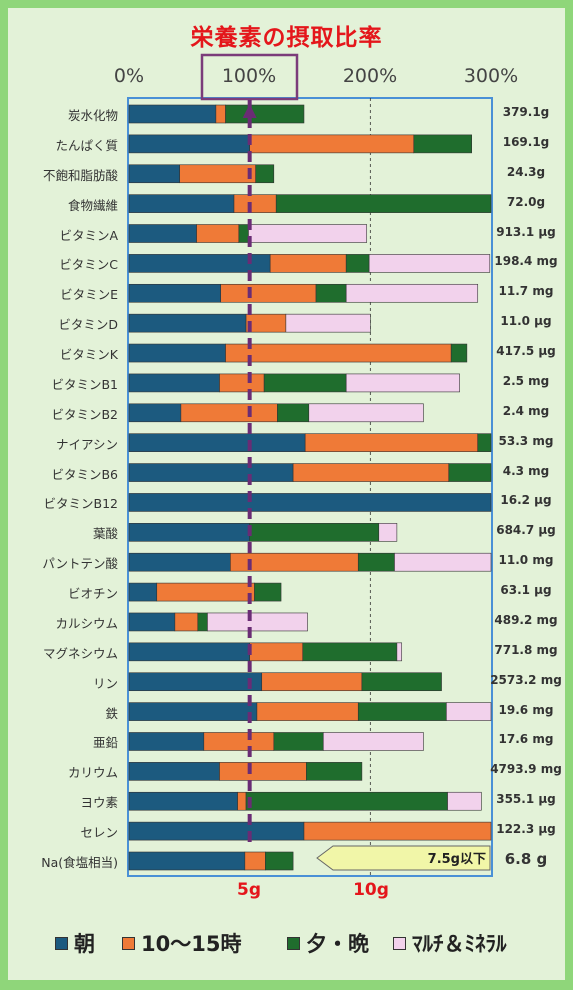  Describe the element at coordinates (80, 175) in the screenshot. I see `category-label: 不飽和脂肪酸` at that location.